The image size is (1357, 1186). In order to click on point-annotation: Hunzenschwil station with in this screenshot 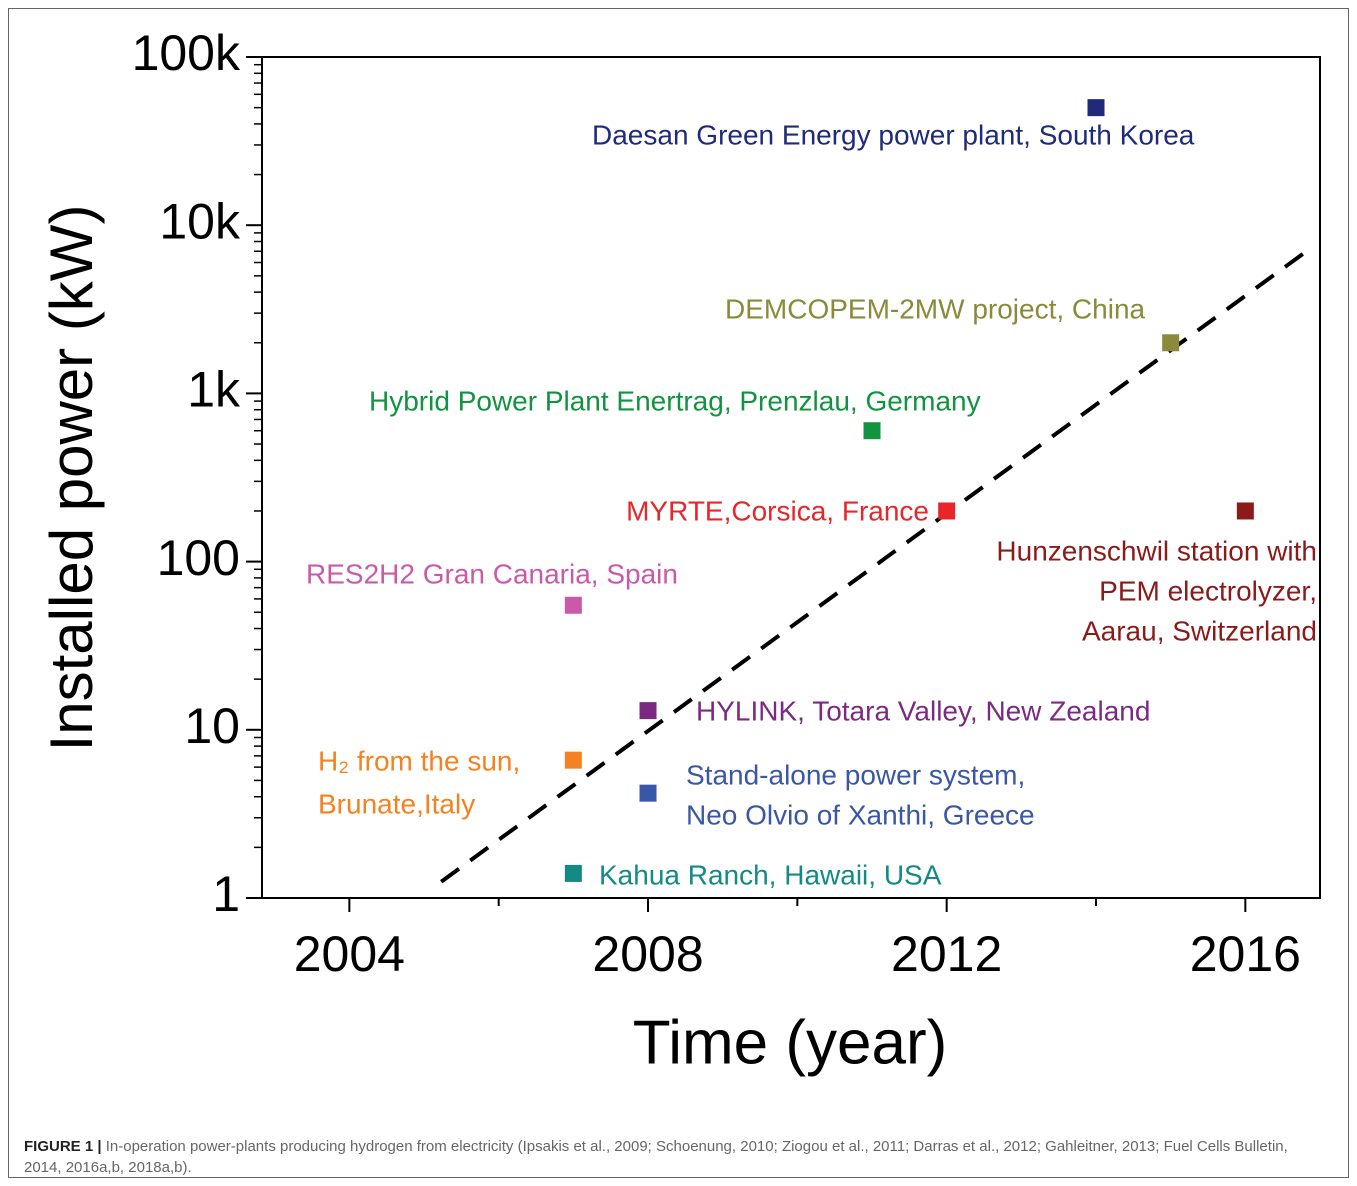, I will do `click(1156, 550)`.